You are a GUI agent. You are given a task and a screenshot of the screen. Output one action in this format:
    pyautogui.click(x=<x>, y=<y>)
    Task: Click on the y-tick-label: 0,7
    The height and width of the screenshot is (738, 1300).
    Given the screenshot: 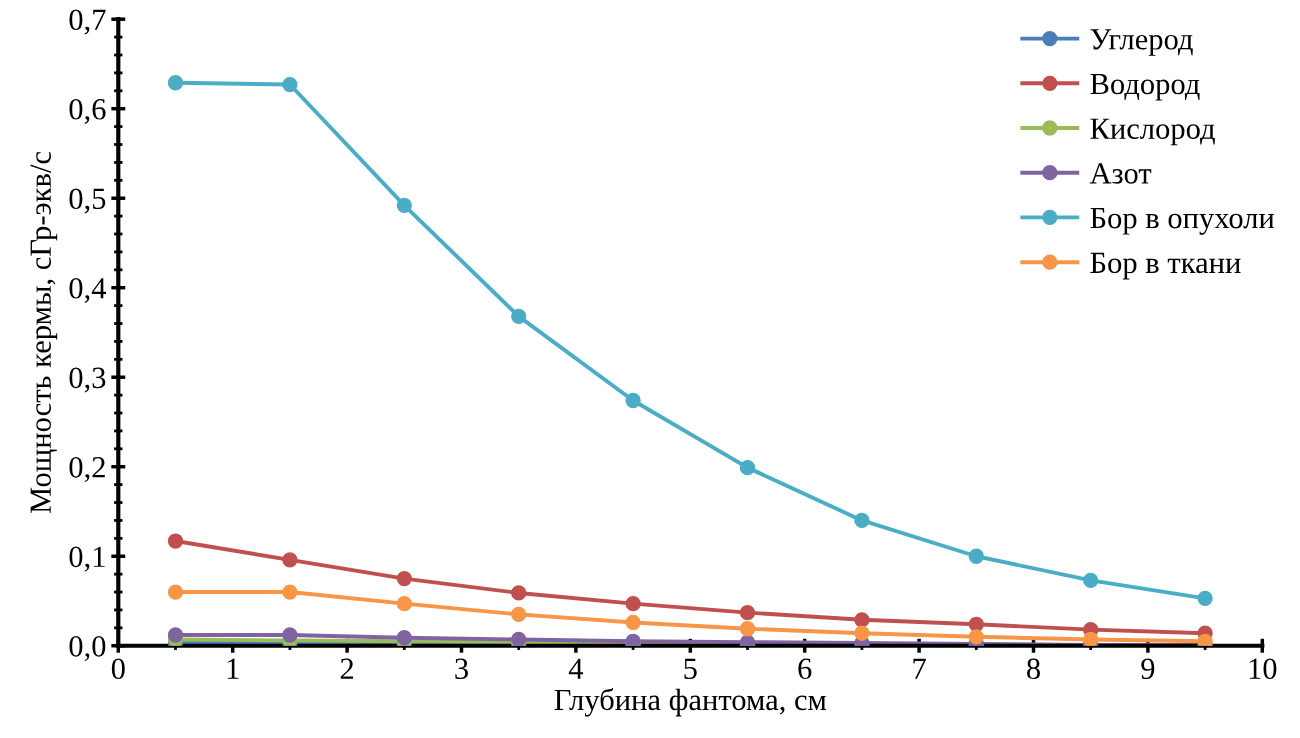 What is the action you would take?
    pyautogui.click(x=87, y=22)
    